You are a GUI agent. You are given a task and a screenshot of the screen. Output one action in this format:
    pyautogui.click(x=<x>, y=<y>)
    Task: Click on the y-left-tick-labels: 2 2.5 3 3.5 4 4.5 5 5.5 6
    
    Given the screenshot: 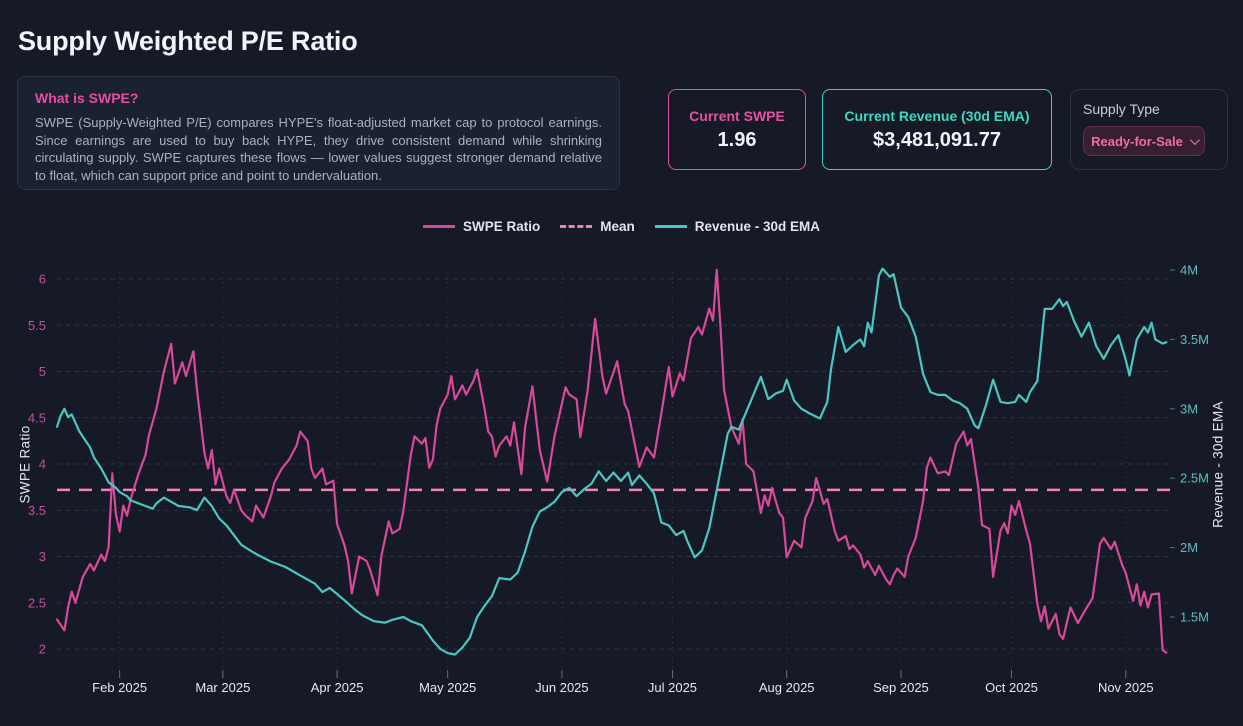 What is the action you would take?
    pyautogui.click(x=37, y=464)
    